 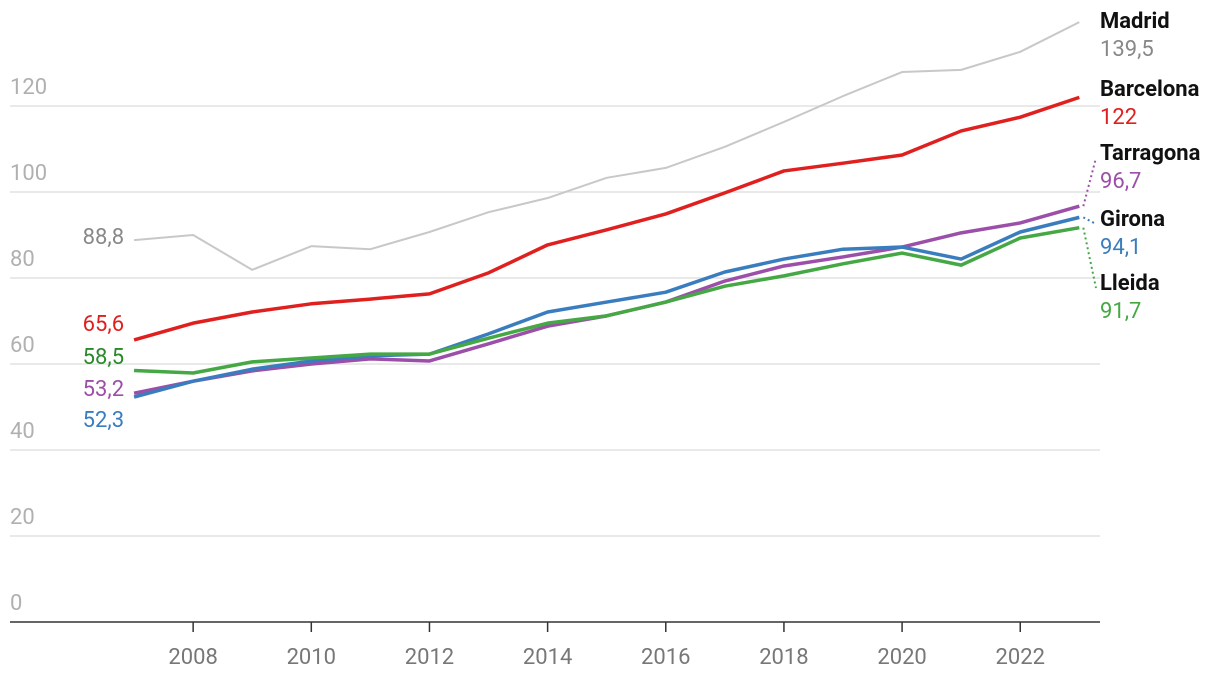 What do you see at coordinates (311, 657) in the screenshot?
I see `x-tick-label: 2010` at bounding box center [311, 657].